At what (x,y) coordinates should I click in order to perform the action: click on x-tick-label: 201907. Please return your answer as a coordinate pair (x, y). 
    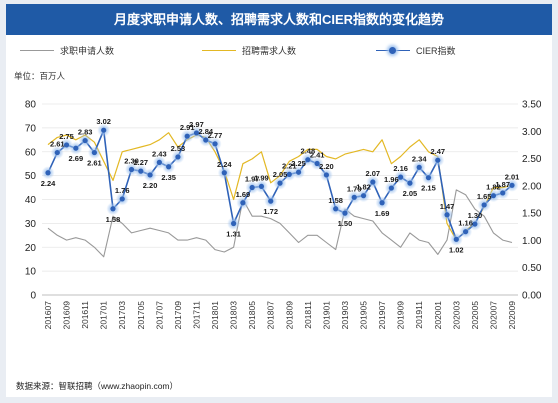
    Looking at the image, I should click on (382, 315).